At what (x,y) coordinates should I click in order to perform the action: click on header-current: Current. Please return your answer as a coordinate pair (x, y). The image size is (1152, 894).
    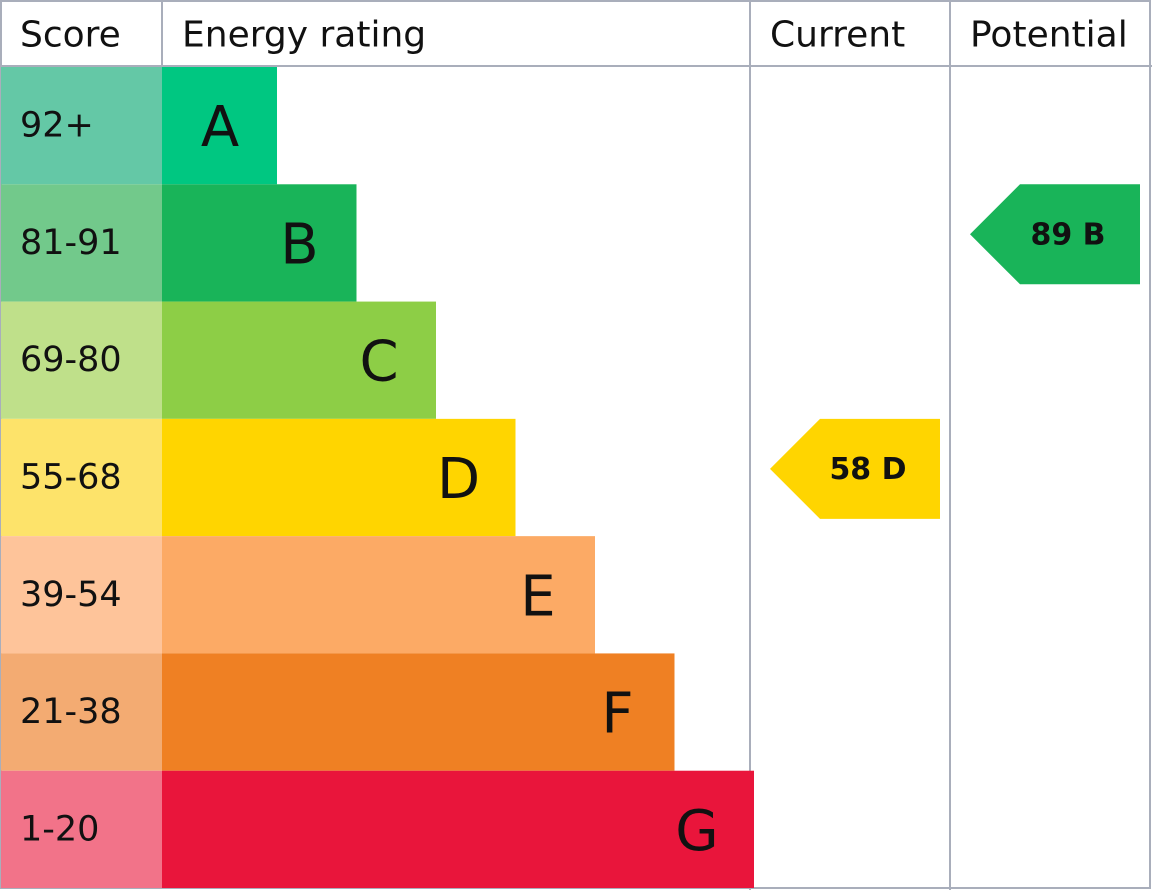
    Looking at the image, I should click on (837, 35).